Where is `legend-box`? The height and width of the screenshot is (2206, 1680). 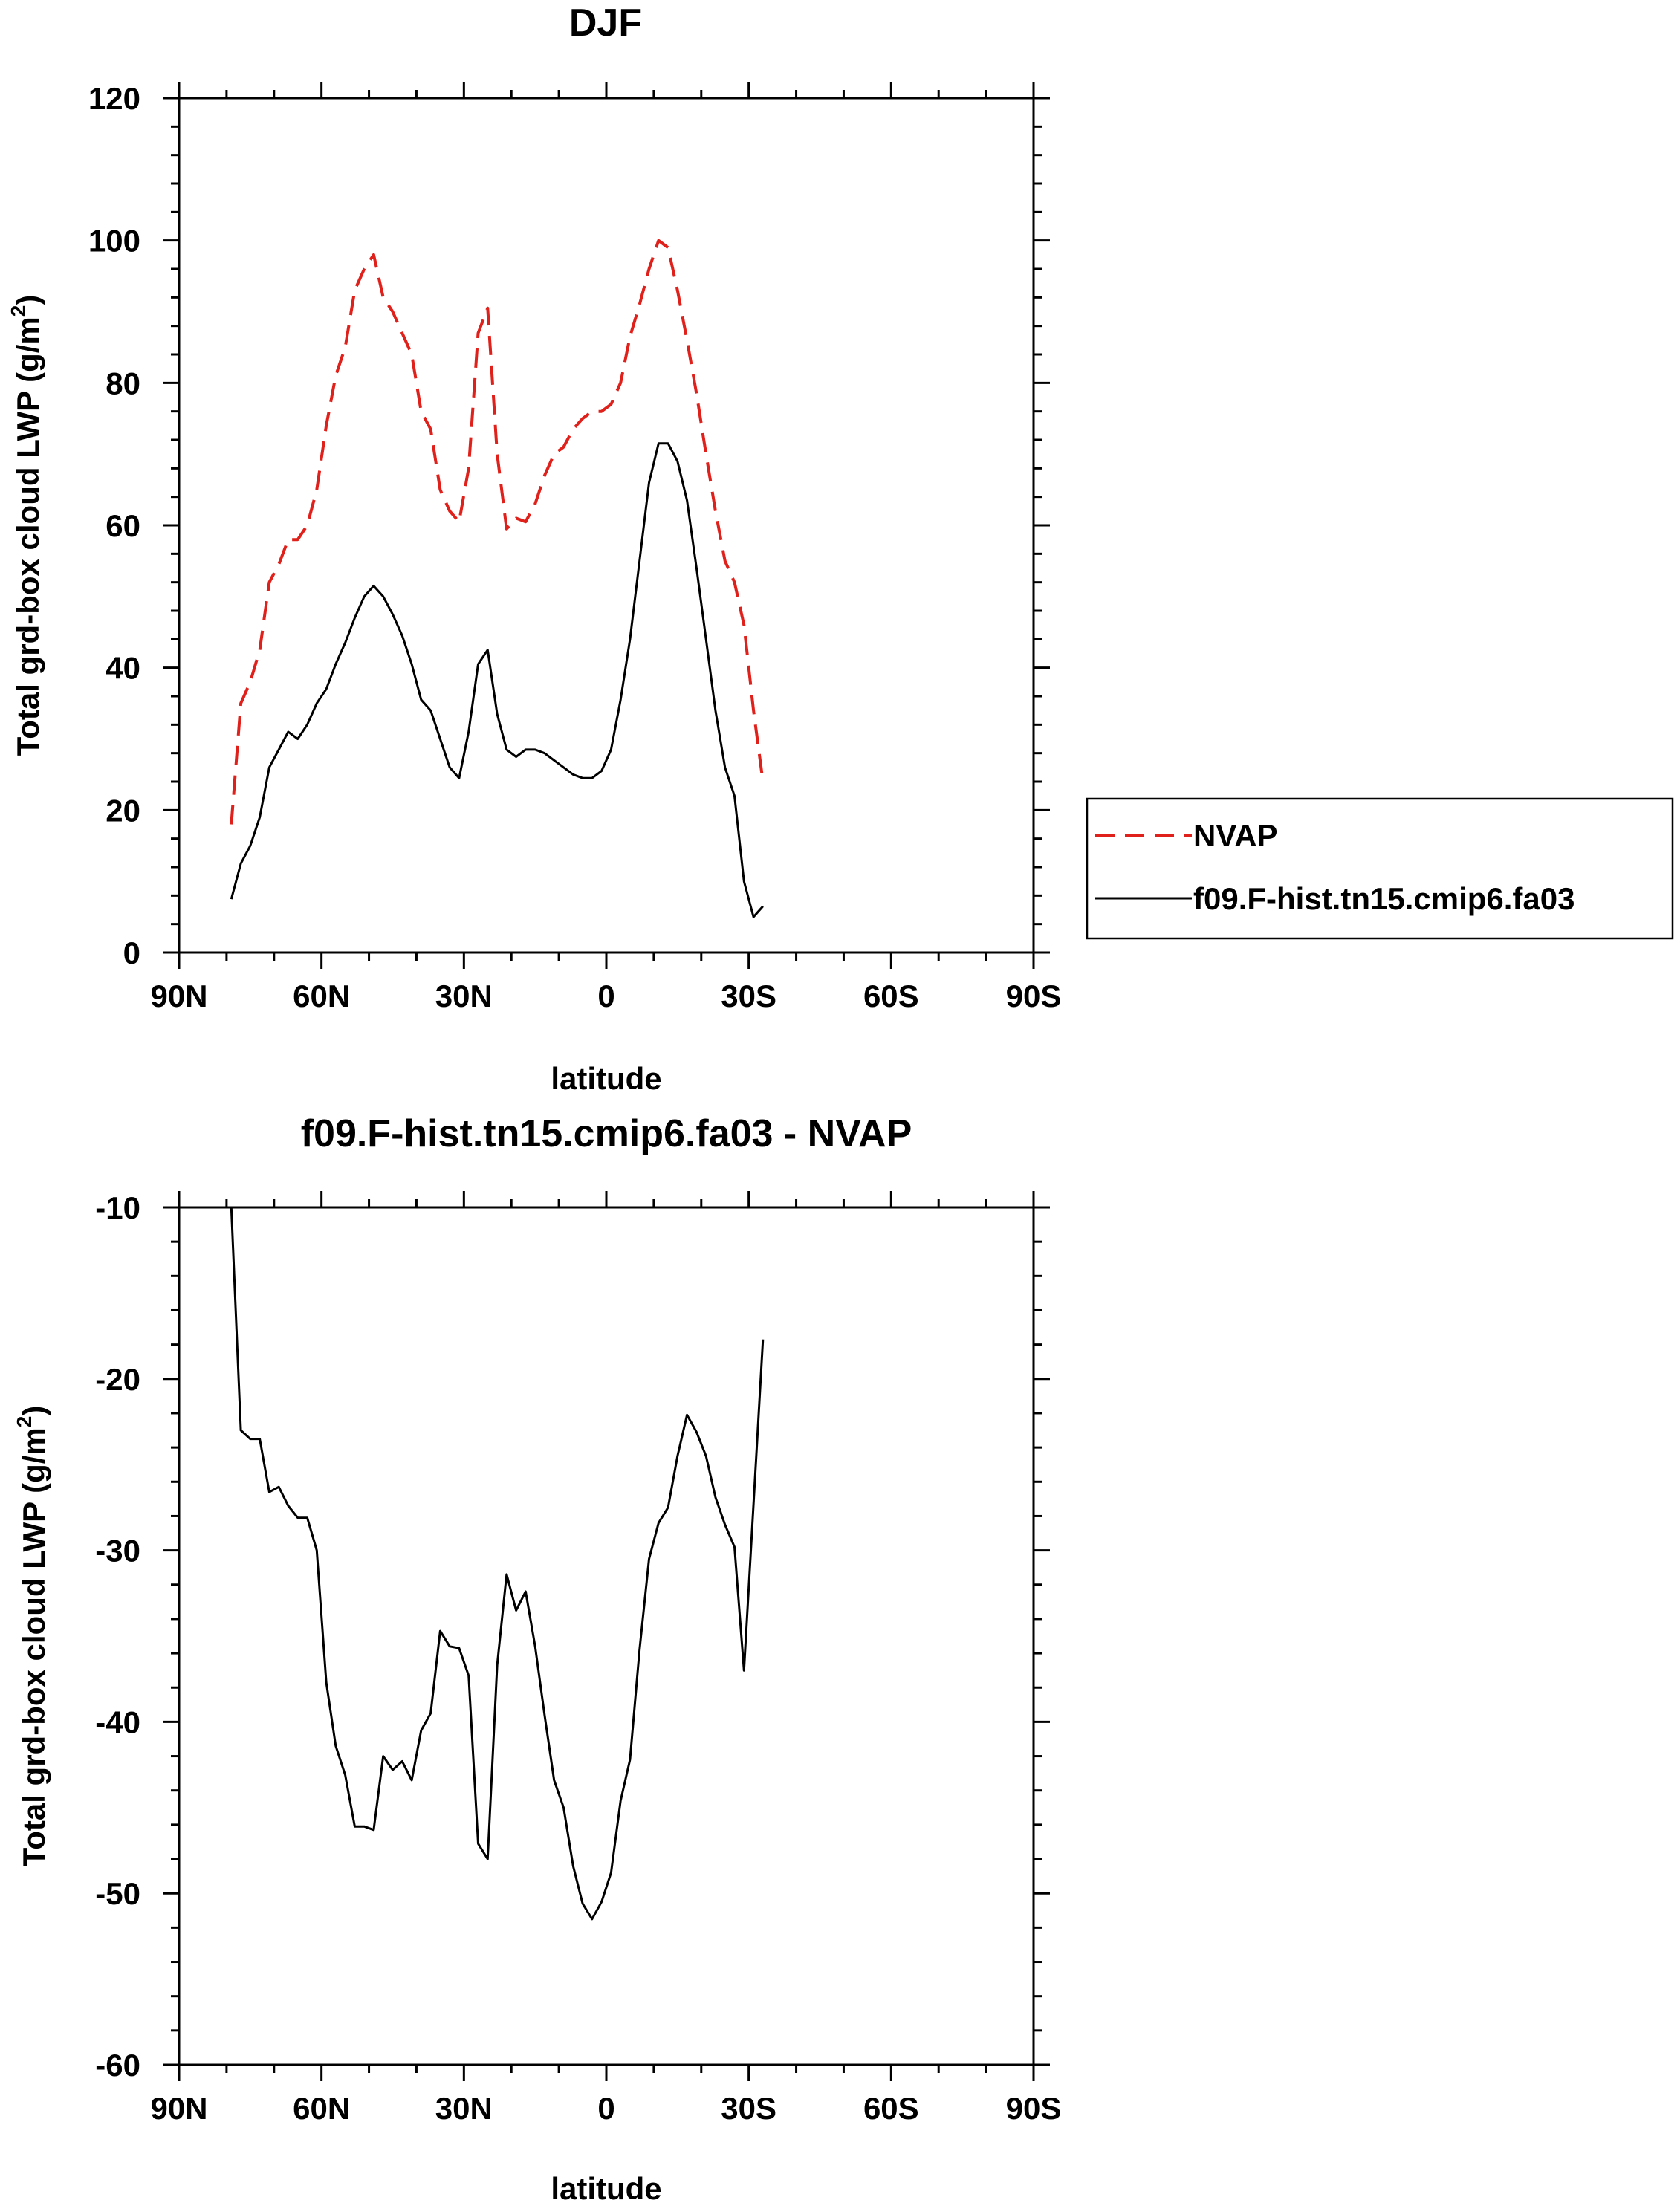
legend-box is located at coordinates (1380, 868).